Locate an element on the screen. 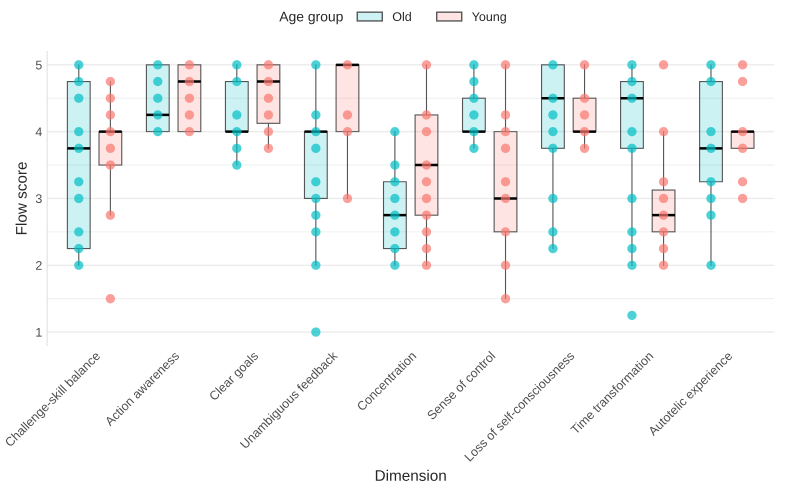 This screenshot has width=786, height=490. legend-label: Young is located at coordinates (489, 18).